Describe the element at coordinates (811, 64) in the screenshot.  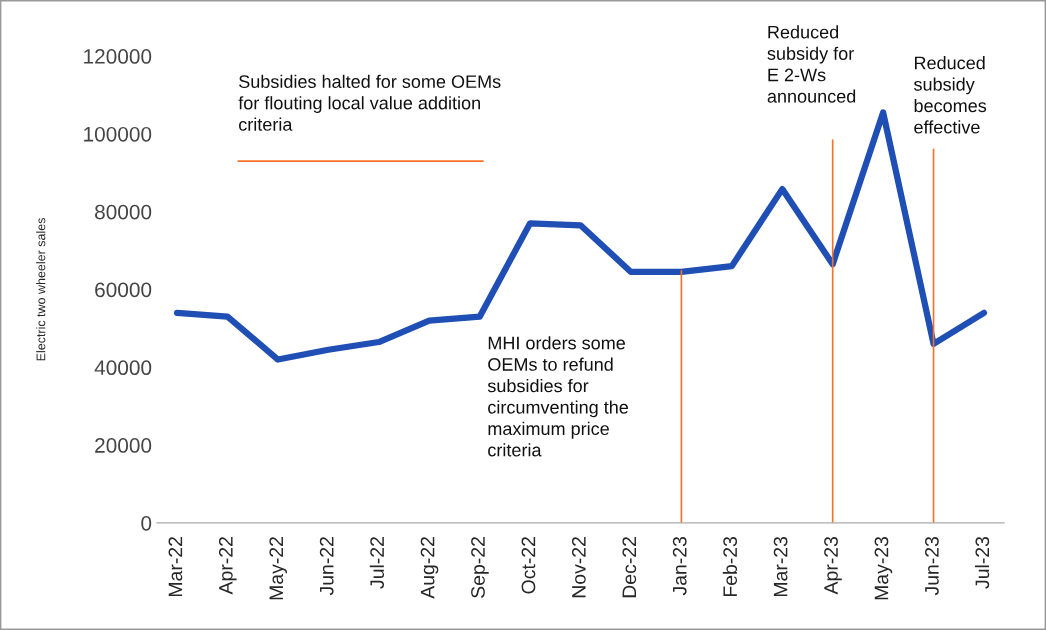
I see `annotation: Reduced subsidy for E 2-Ws announced` at that location.